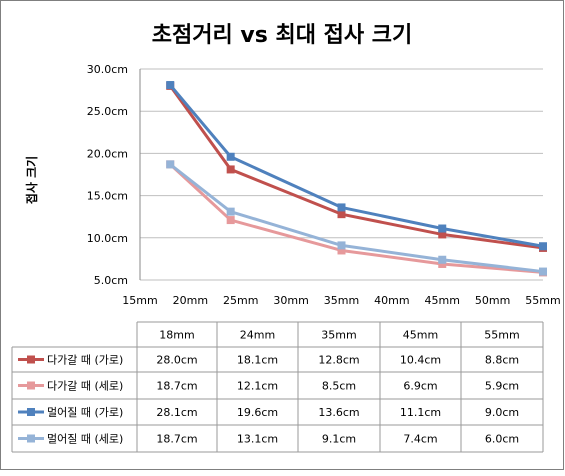 The width and height of the screenshot is (565, 476). What do you see at coordinates (420, 360) in the screenshot?
I see `table-cell: 10.4cm` at bounding box center [420, 360].